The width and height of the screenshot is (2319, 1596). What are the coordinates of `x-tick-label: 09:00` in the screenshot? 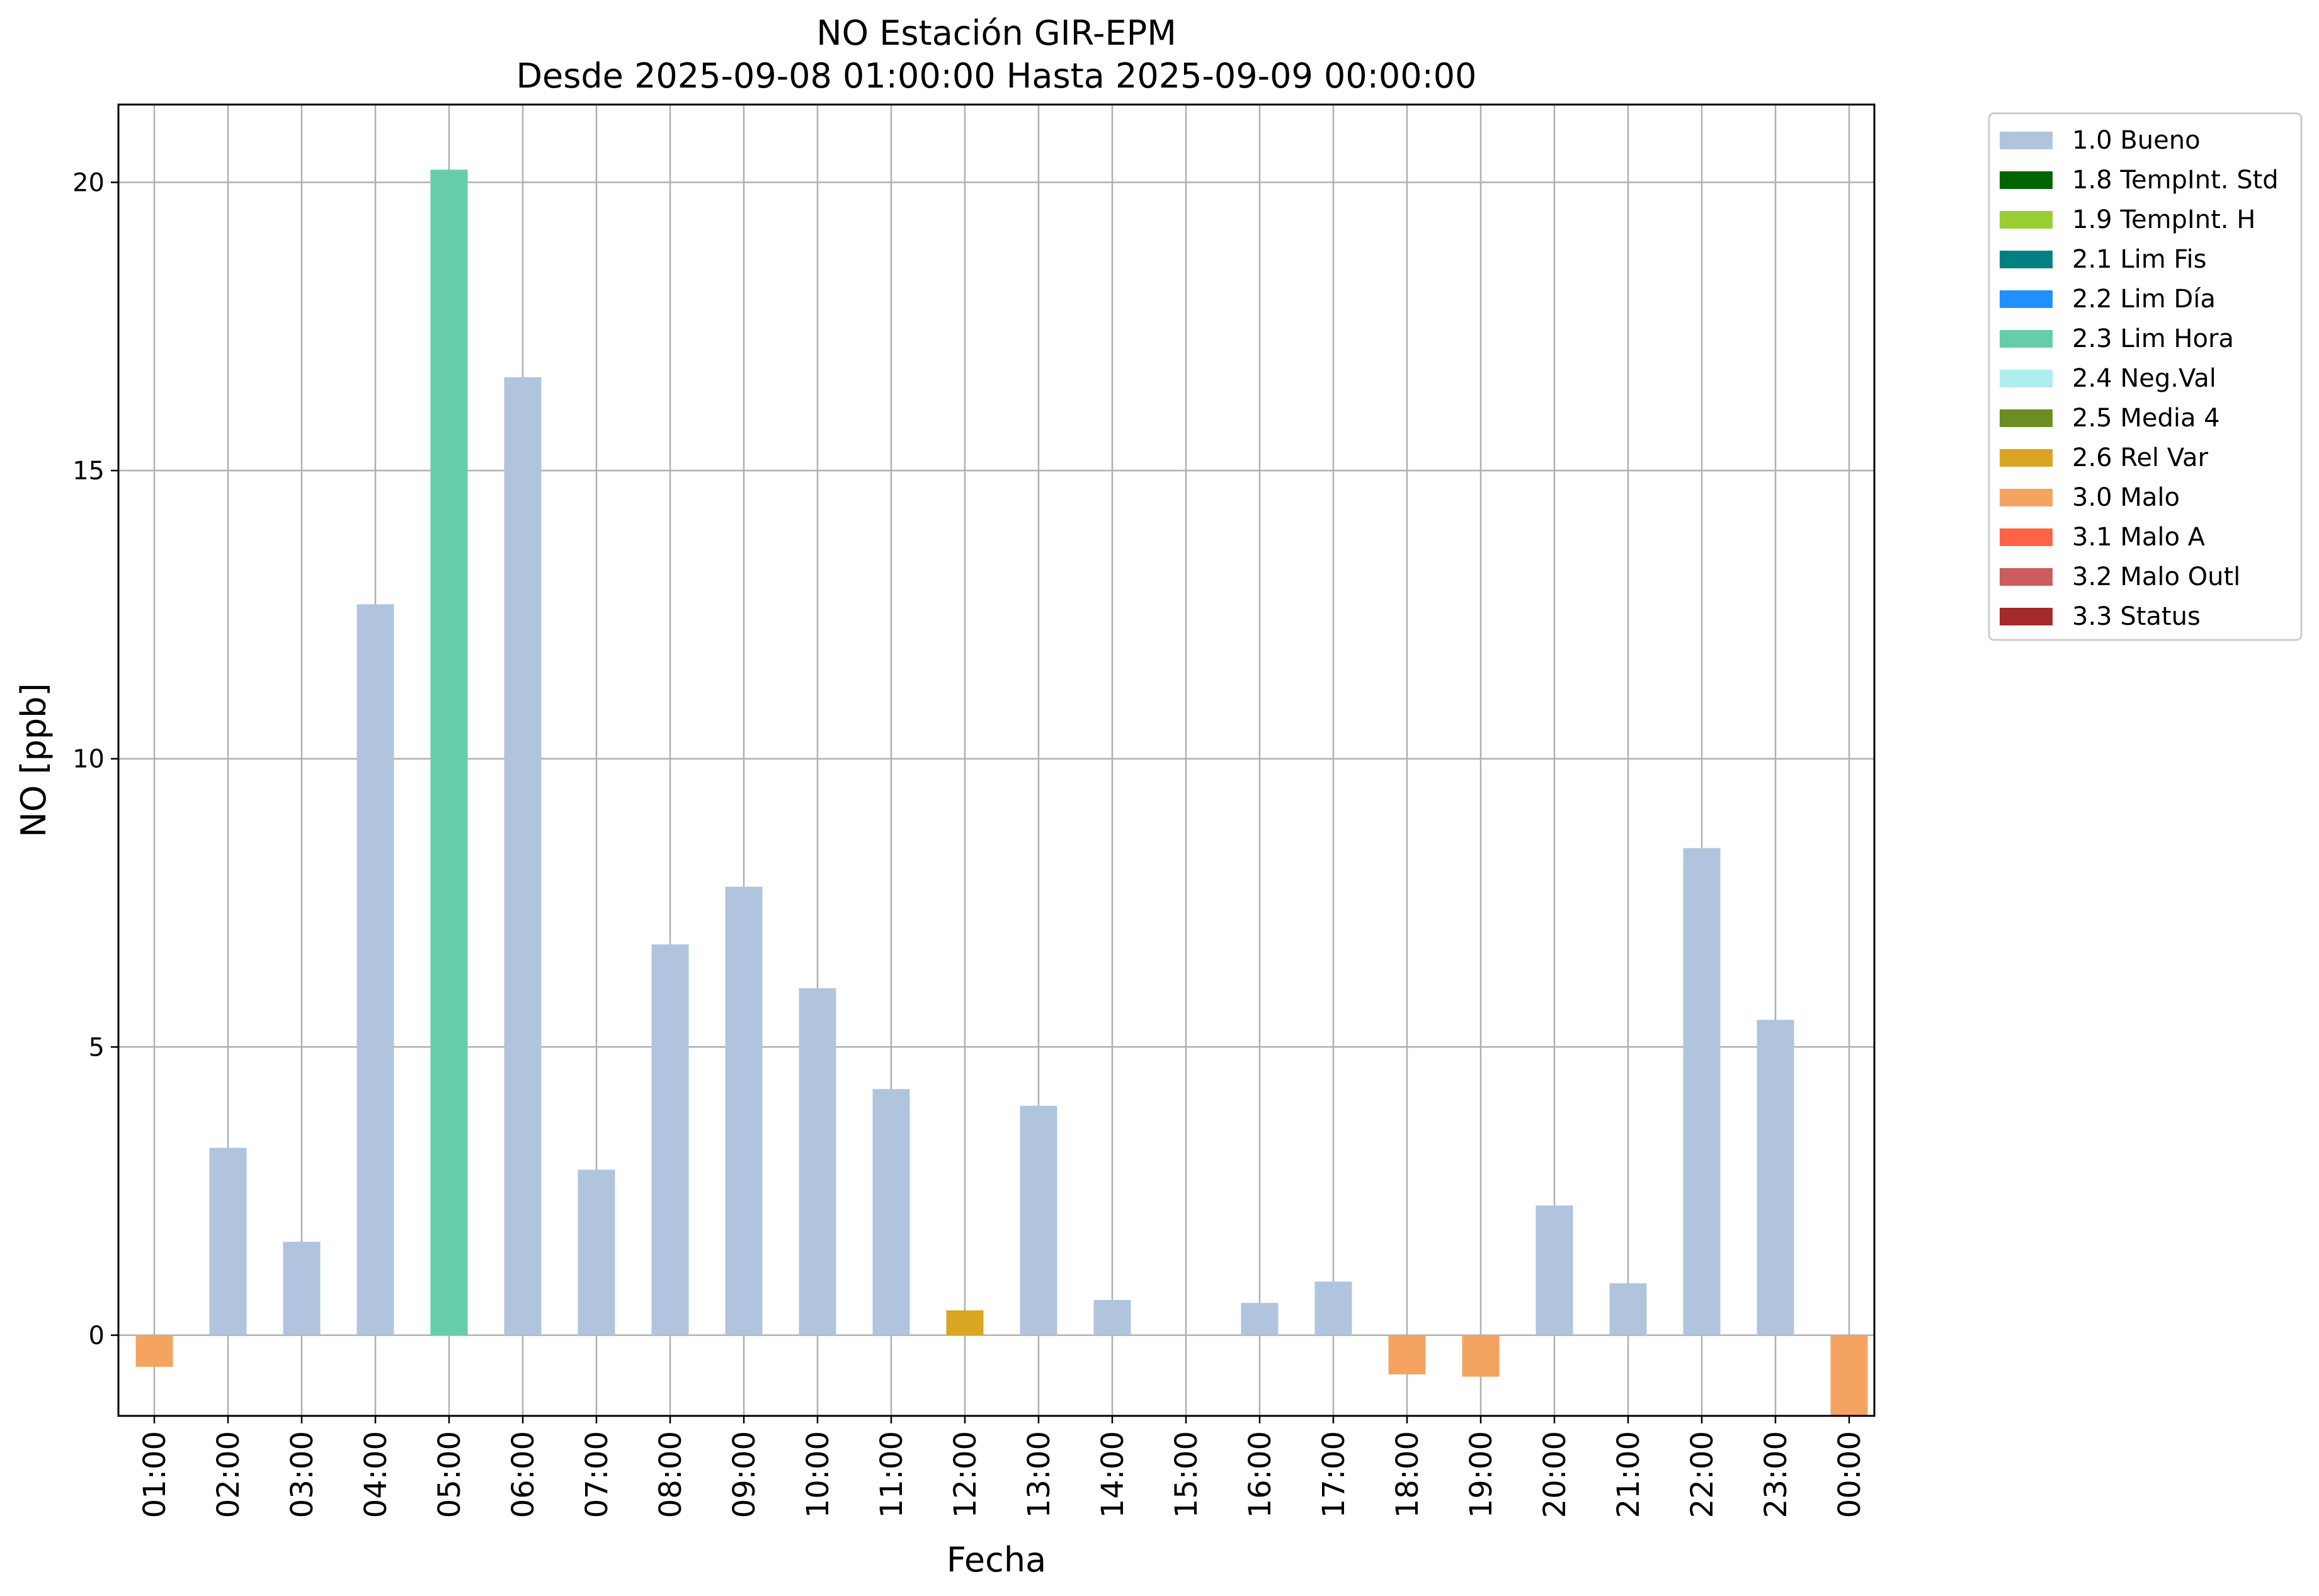 It's located at (744, 1474).